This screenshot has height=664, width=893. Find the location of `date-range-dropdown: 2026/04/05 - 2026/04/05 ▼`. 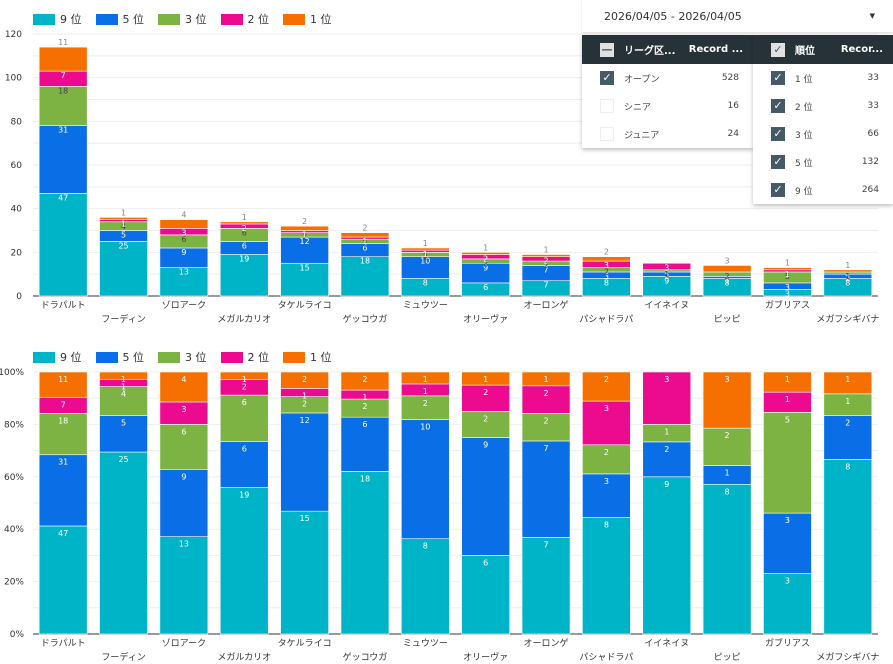

date-range-dropdown: 2026/04/05 - 2026/04/05 ▼ is located at coordinates (737, 16).